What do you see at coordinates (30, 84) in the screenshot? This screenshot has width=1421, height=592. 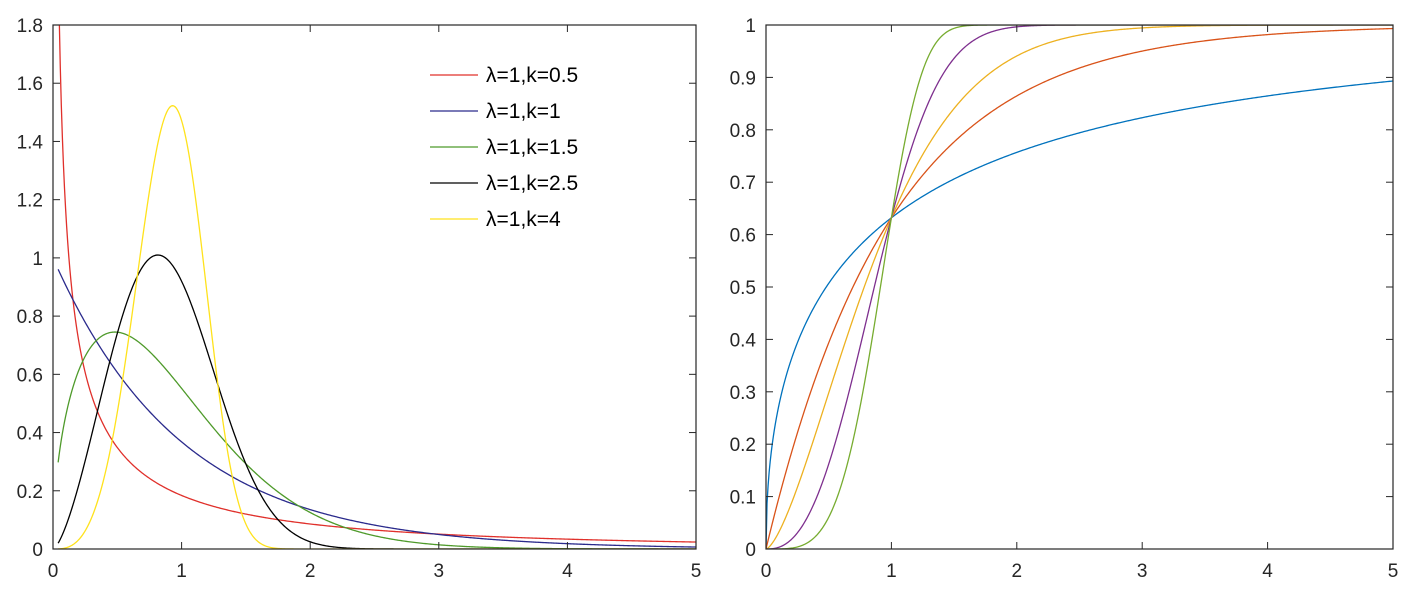 I see `chart0-y-tick-label: 1.6` at bounding box center [30, 84].